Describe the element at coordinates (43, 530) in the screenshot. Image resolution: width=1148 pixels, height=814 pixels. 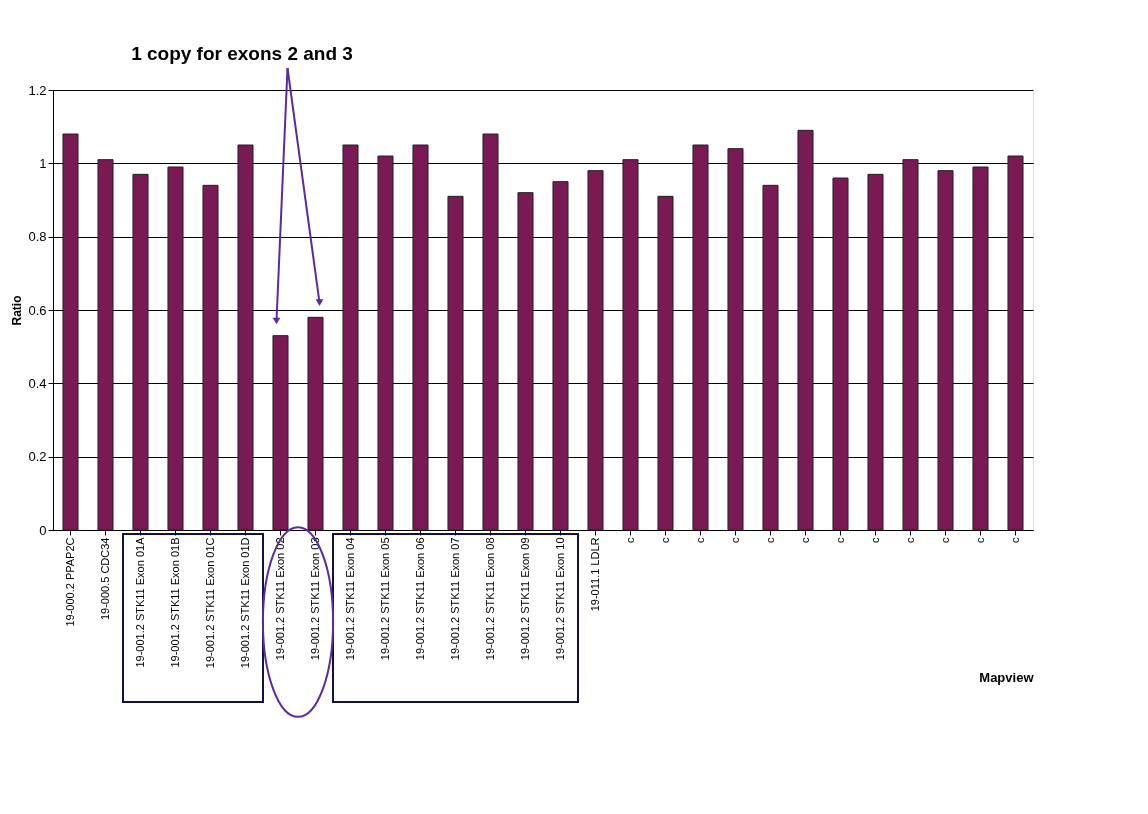
I see `y-tick-label: 0` at that location.